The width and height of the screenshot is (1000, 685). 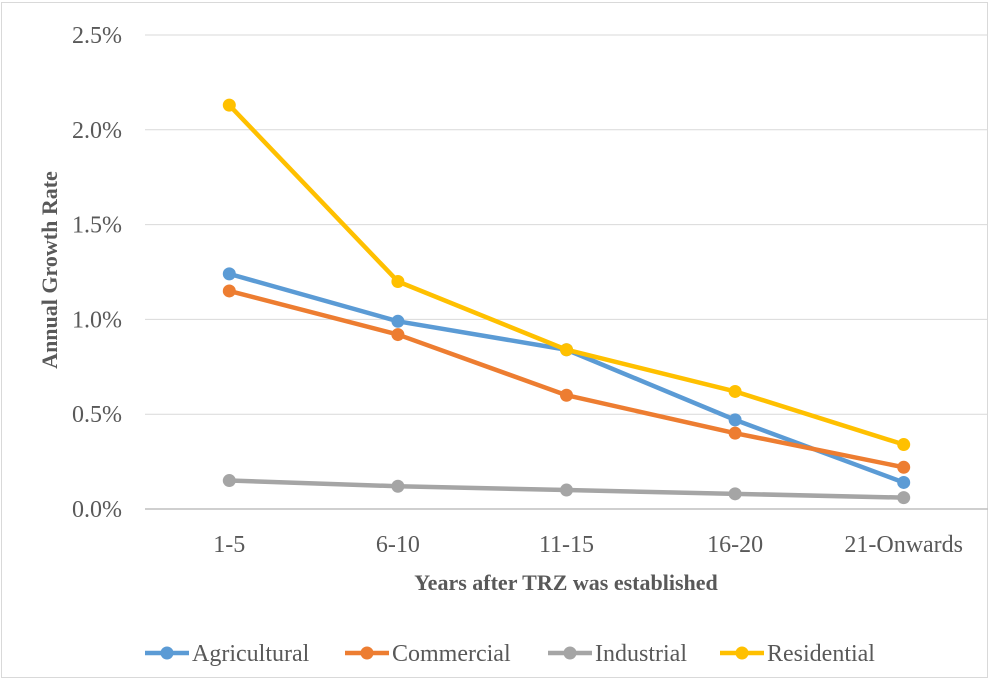 What do you see at coordinates (97, 131) in the screenshot?
I see `y-tick-label: 2.0%` at bounding box center [97, 131].